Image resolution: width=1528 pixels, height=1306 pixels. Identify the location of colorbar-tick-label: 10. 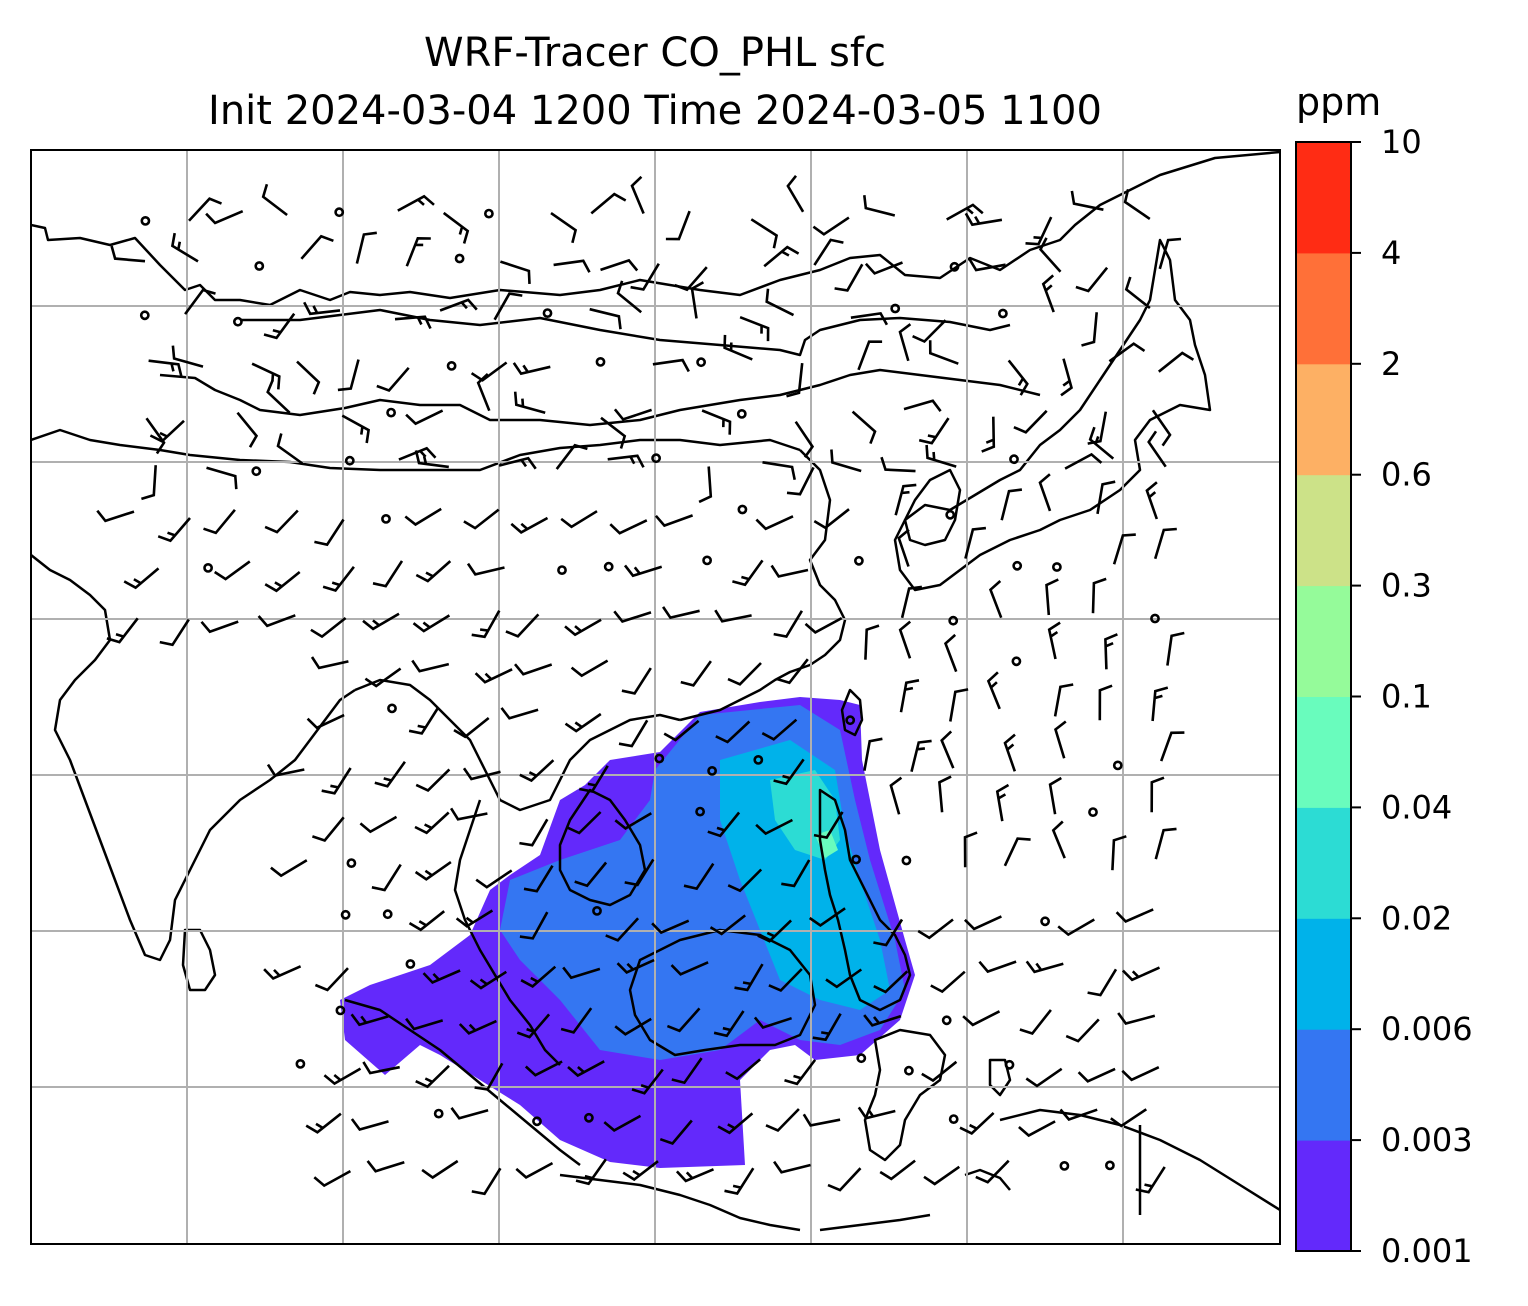
(1401, 142).